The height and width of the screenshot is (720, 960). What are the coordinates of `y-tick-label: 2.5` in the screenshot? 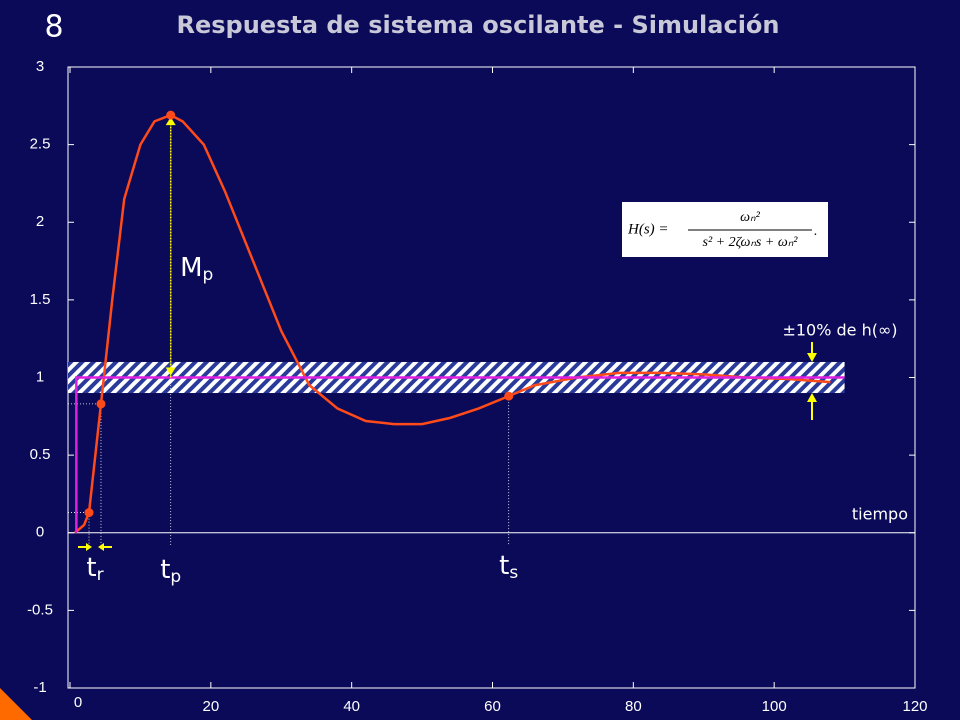 It's located at (40, 144).